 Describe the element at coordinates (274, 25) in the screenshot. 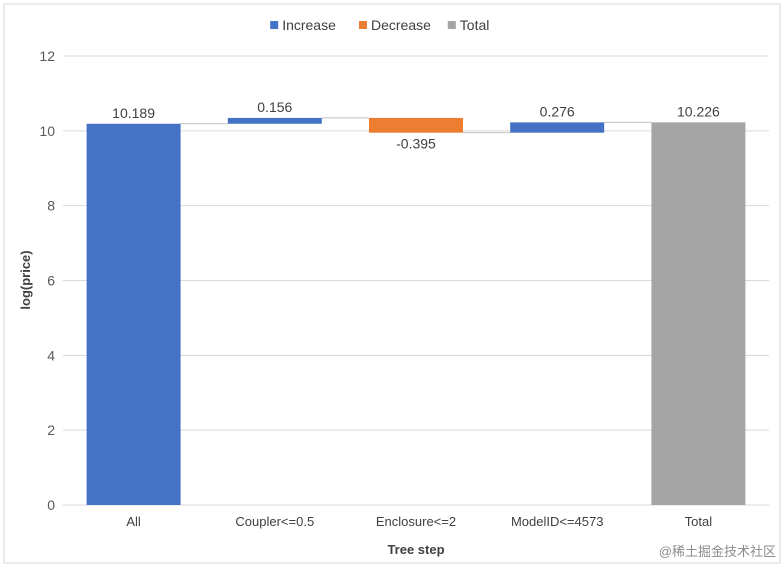

I see `legend-swatch-increase` at that location.